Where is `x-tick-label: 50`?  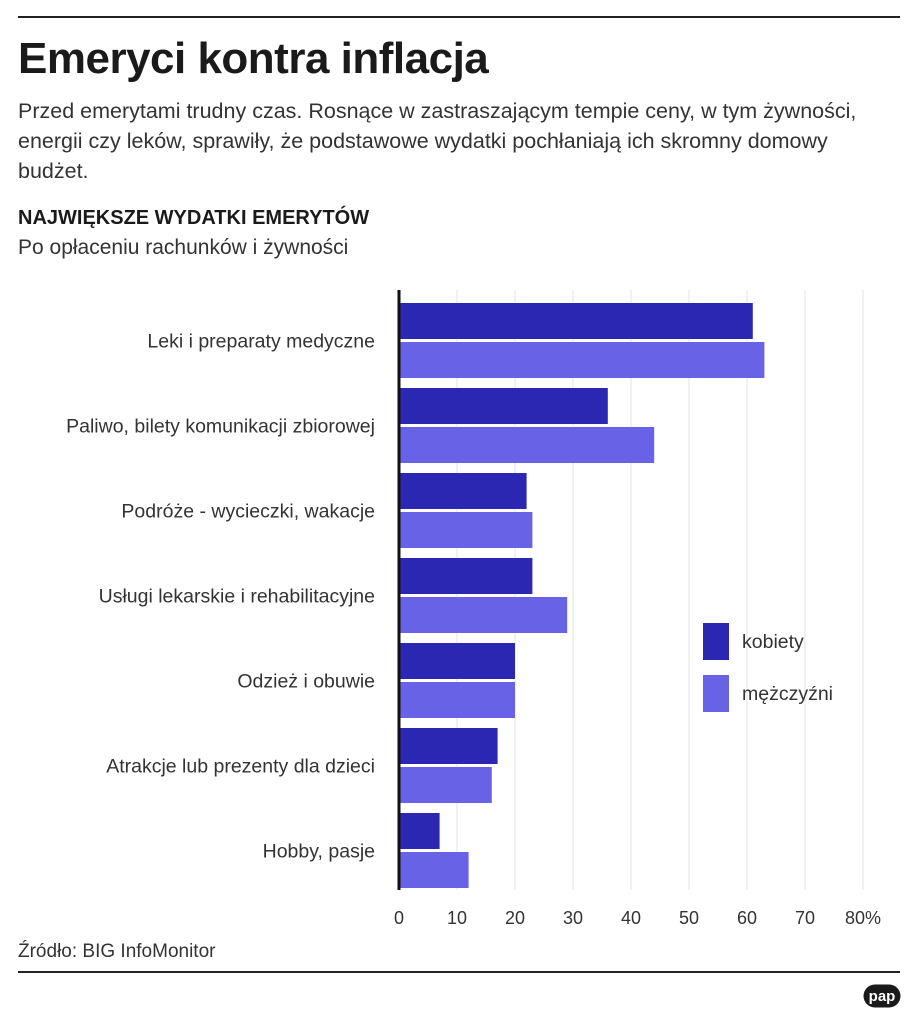 x-tick-label: 50 is located at coordinates (689, 918).